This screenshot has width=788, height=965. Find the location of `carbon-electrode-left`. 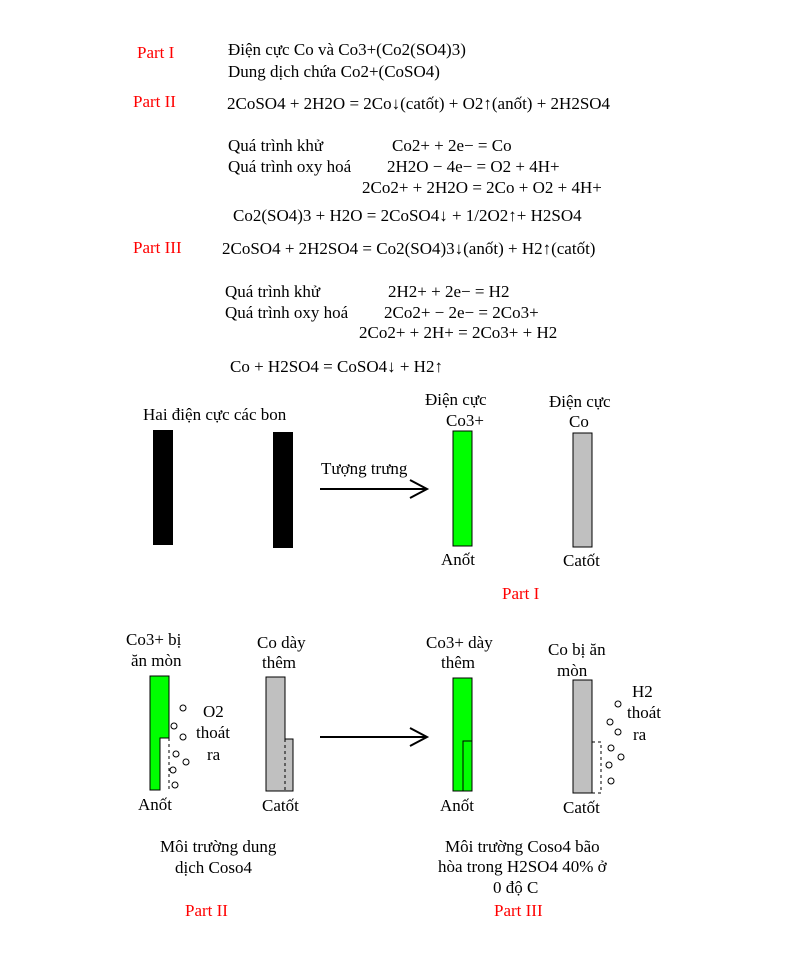

carbon-electrode-left is located at coordinates (163, 487).